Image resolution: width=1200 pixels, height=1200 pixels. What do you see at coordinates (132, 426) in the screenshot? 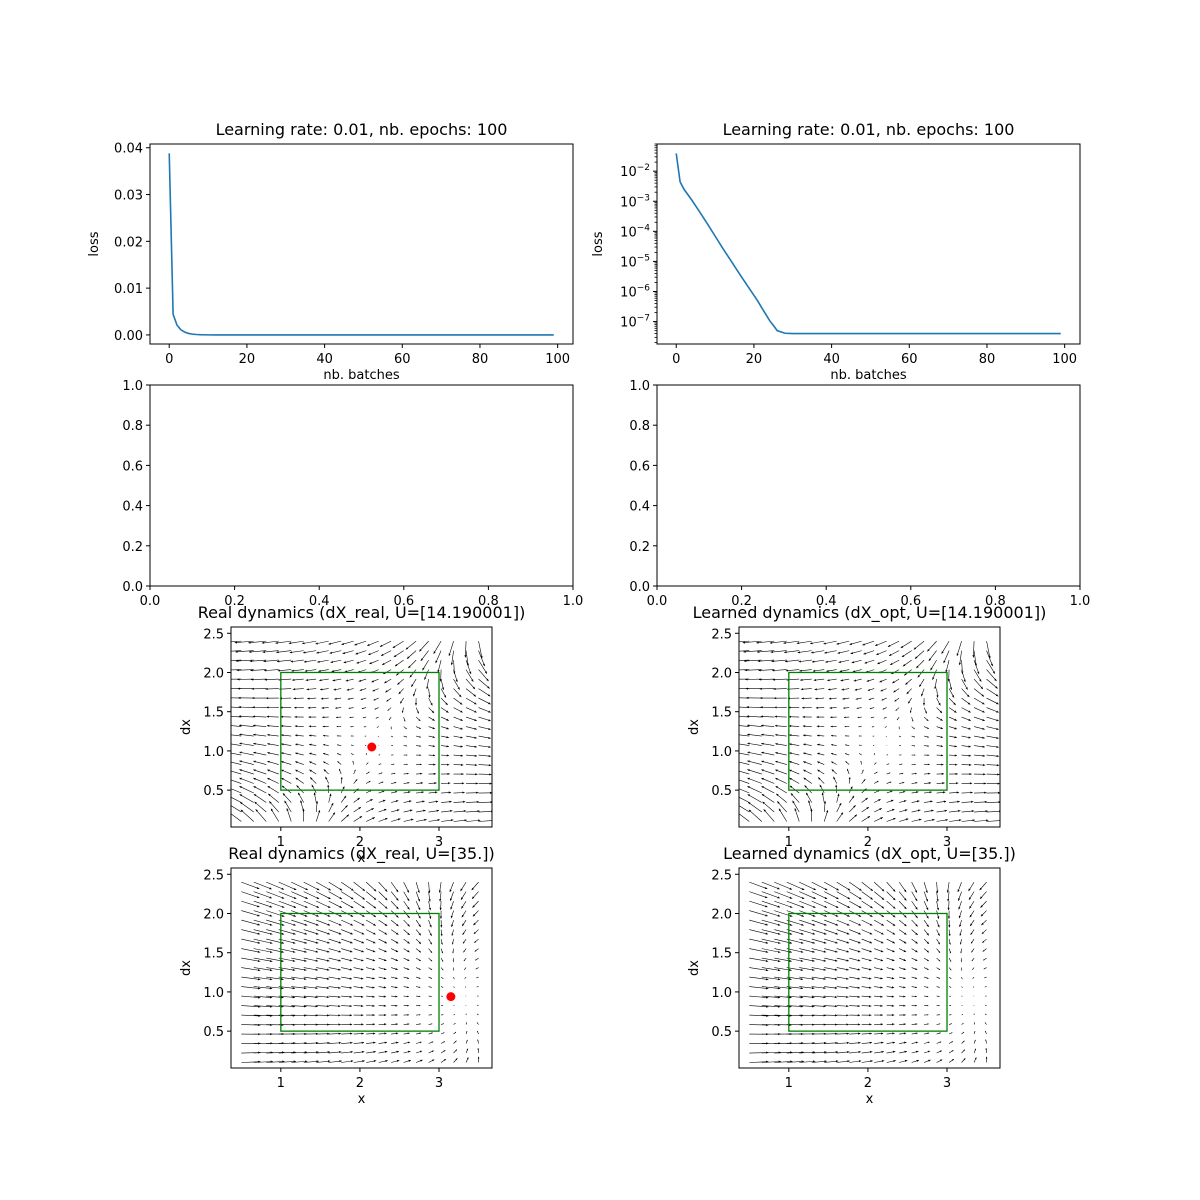
I see `y-tick-label: 0.8` at bounding box center [132, 426].